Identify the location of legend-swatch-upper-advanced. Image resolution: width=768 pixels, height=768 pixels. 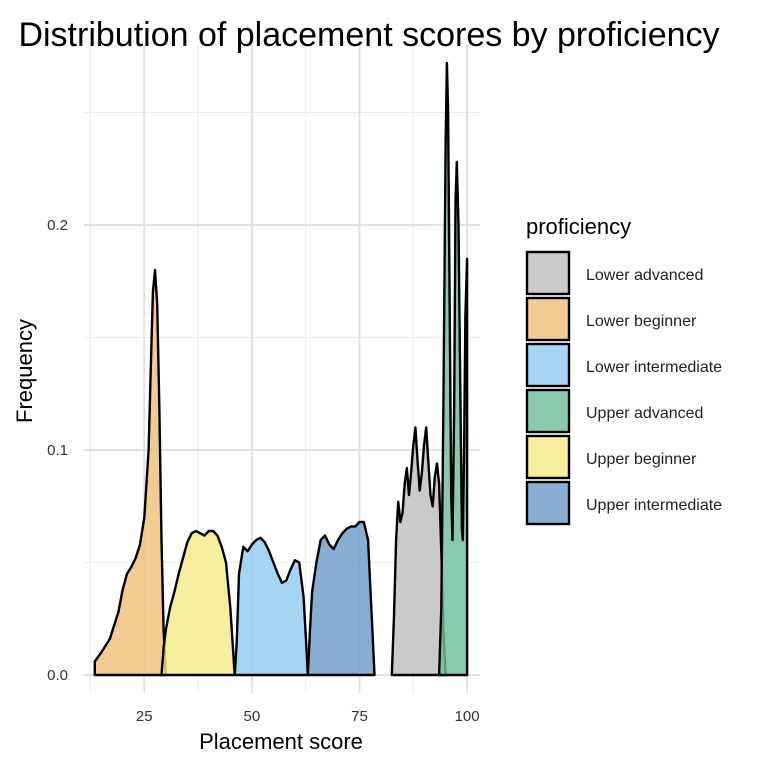
(548, 411).